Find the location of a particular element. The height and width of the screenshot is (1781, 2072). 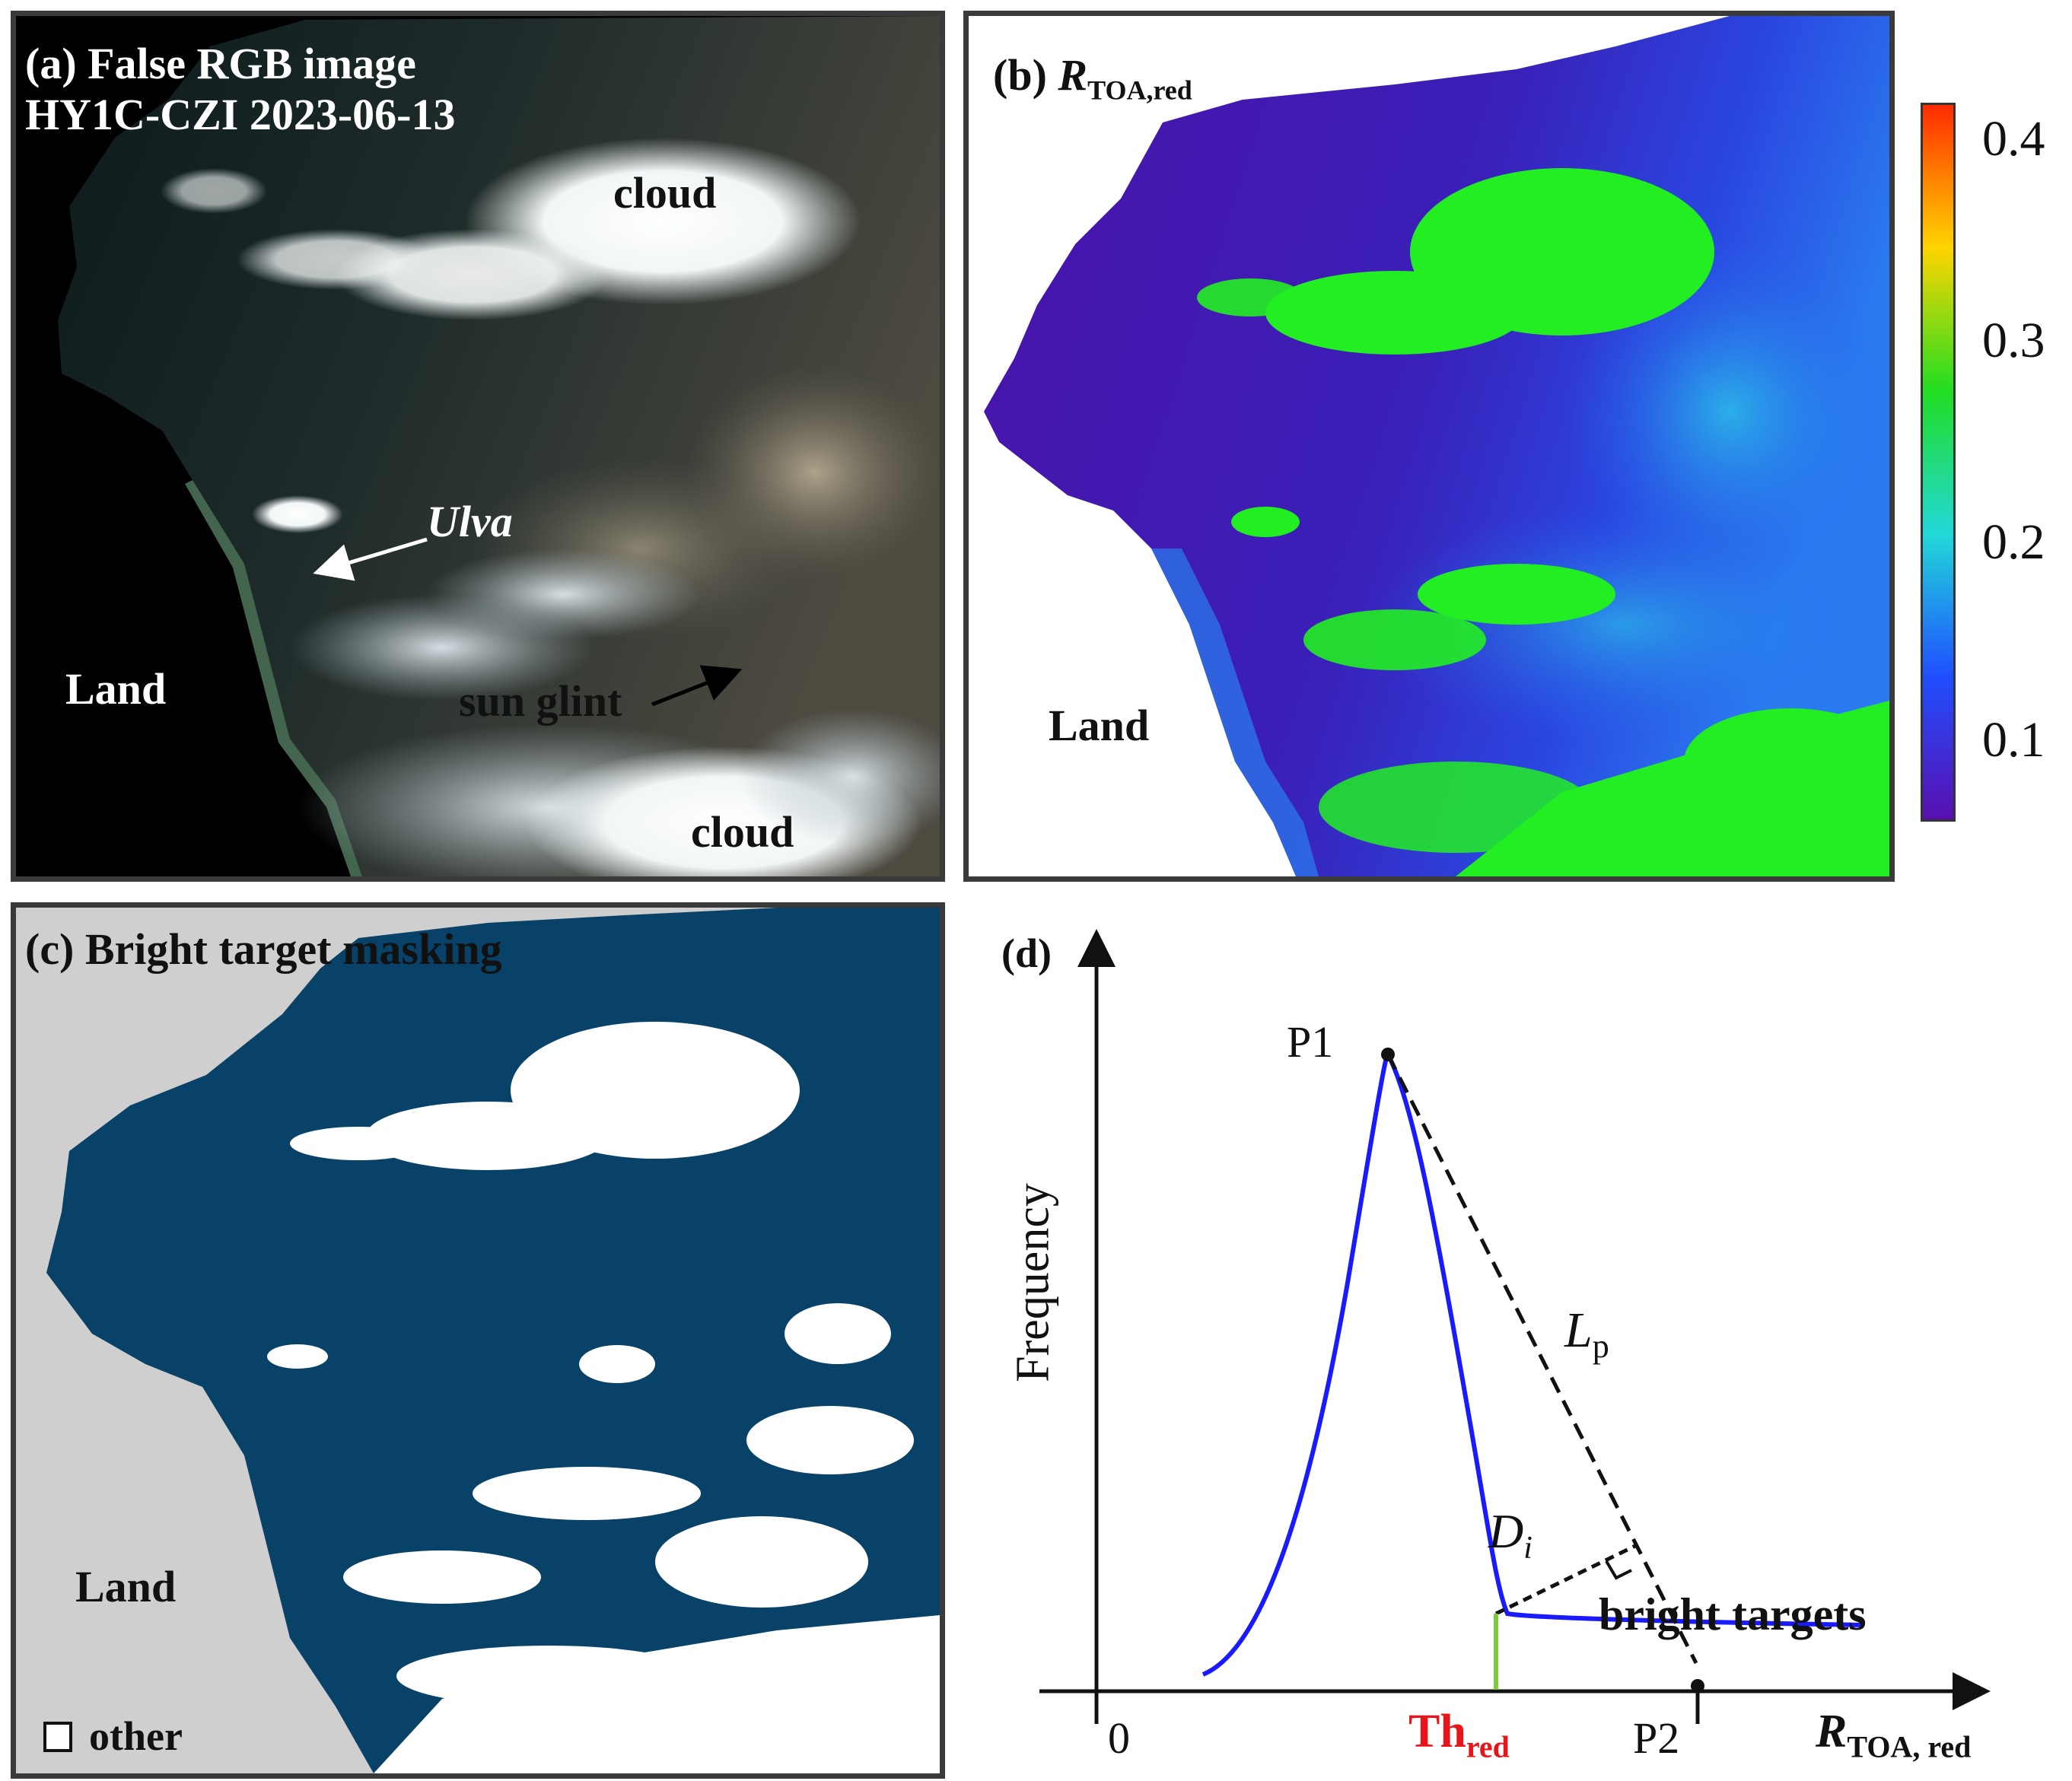

lp-label: Lp is located at coordinates (1586, 1334).